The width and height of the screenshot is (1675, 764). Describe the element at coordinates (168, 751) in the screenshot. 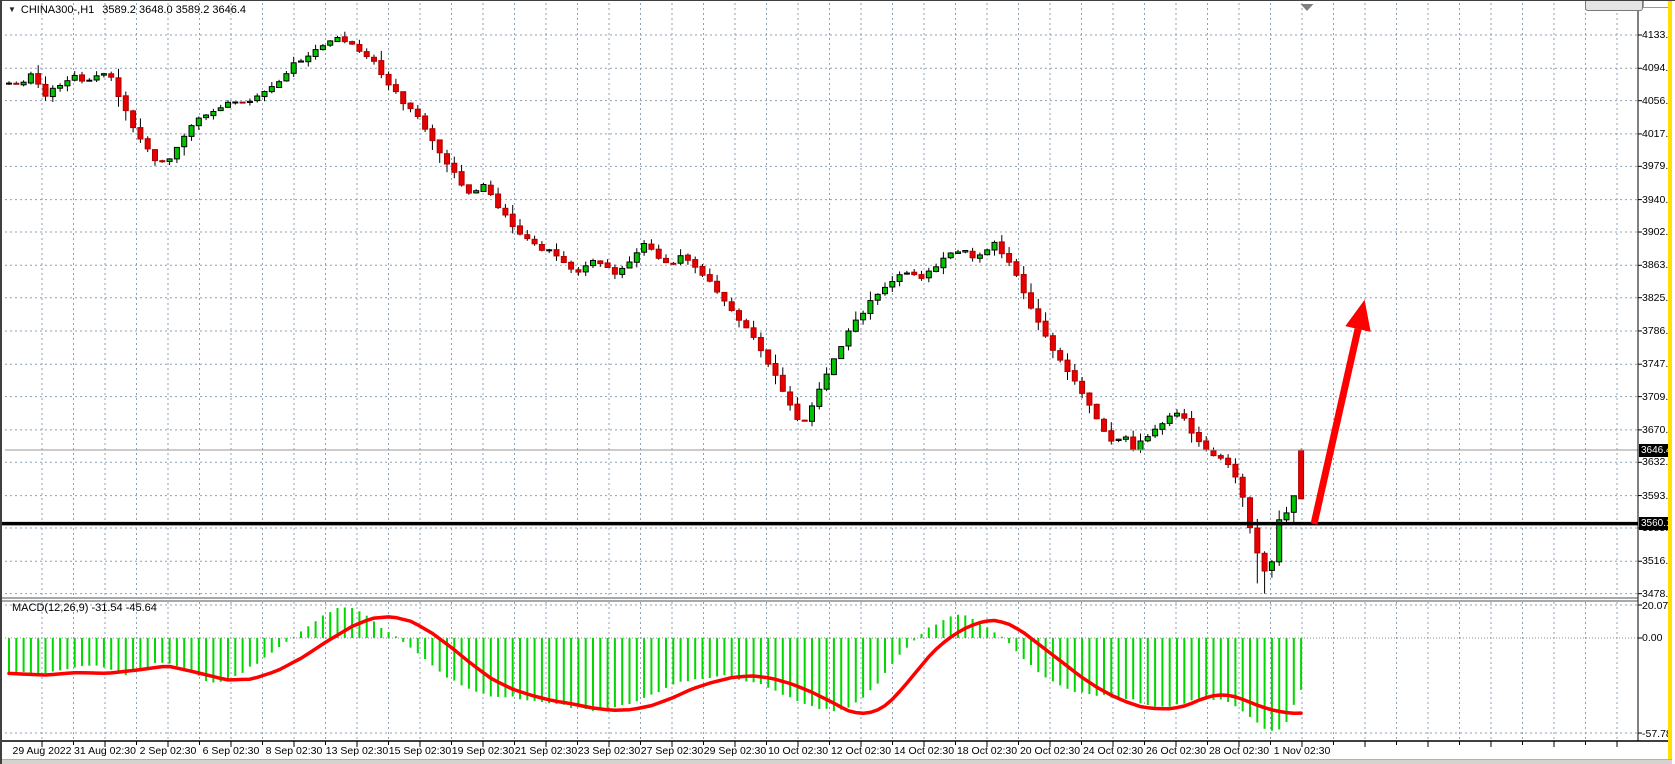

I see `time-axis-label: 2 Sep 02:30` at that location.